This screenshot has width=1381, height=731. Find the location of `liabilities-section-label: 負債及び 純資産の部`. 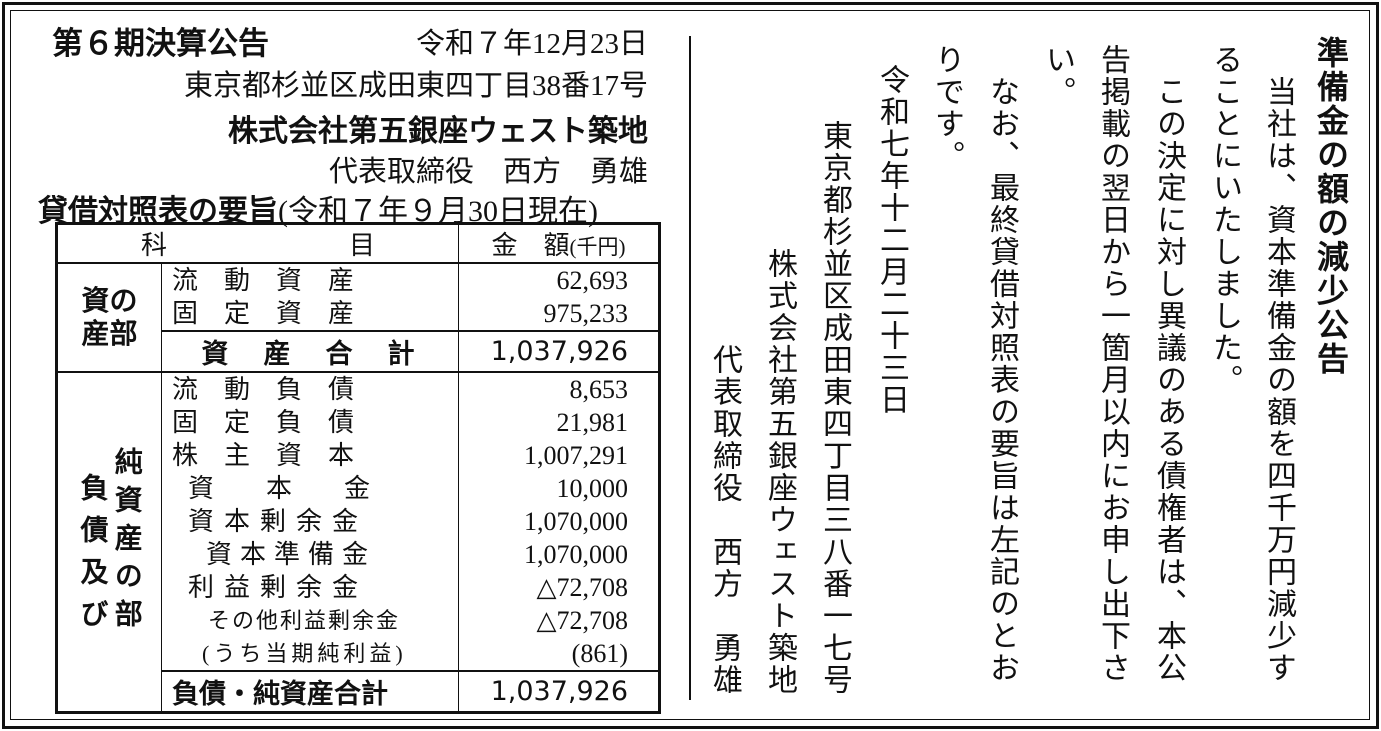

liabilities-section-label: 負債及び 純資産の部 is located at coordinates (109, 542).